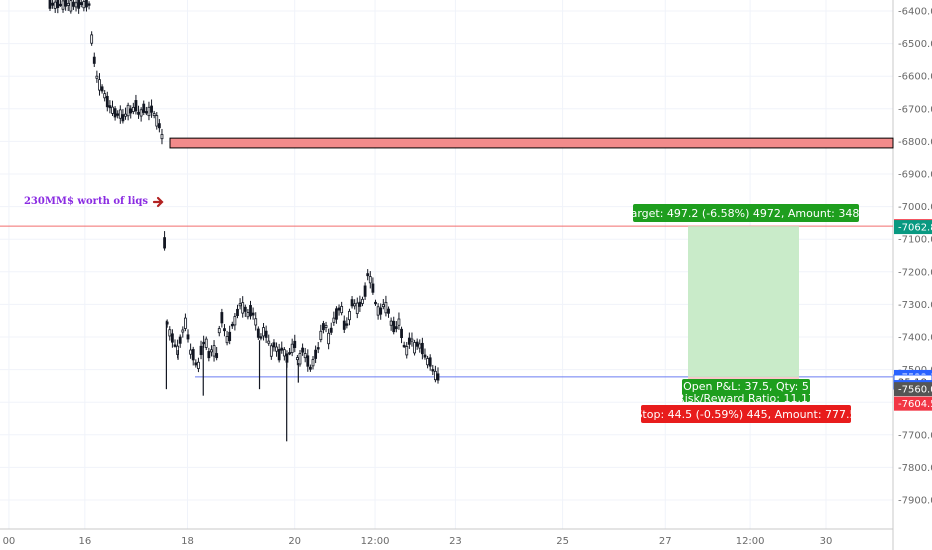 Image resolution: width=932 pixels, height=550 pixels. Describe the element at coordinates (9, 541) in the screenshot. I see `x-tick-label: 00` at that location.